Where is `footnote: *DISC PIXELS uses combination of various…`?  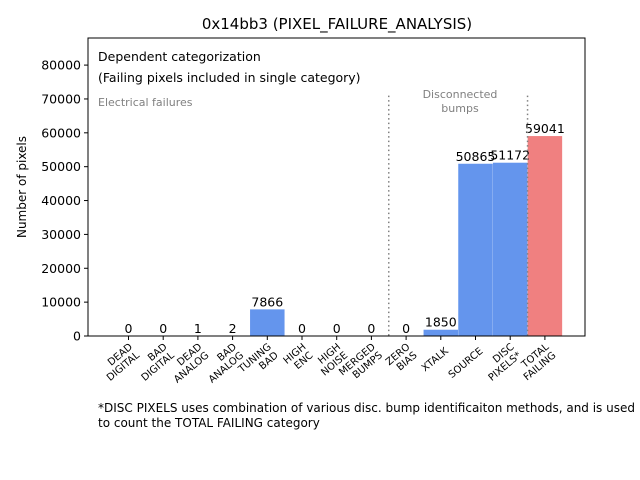 footnote: *DISC PIXELS uses combination of various… is located at coordinates (366, 415).